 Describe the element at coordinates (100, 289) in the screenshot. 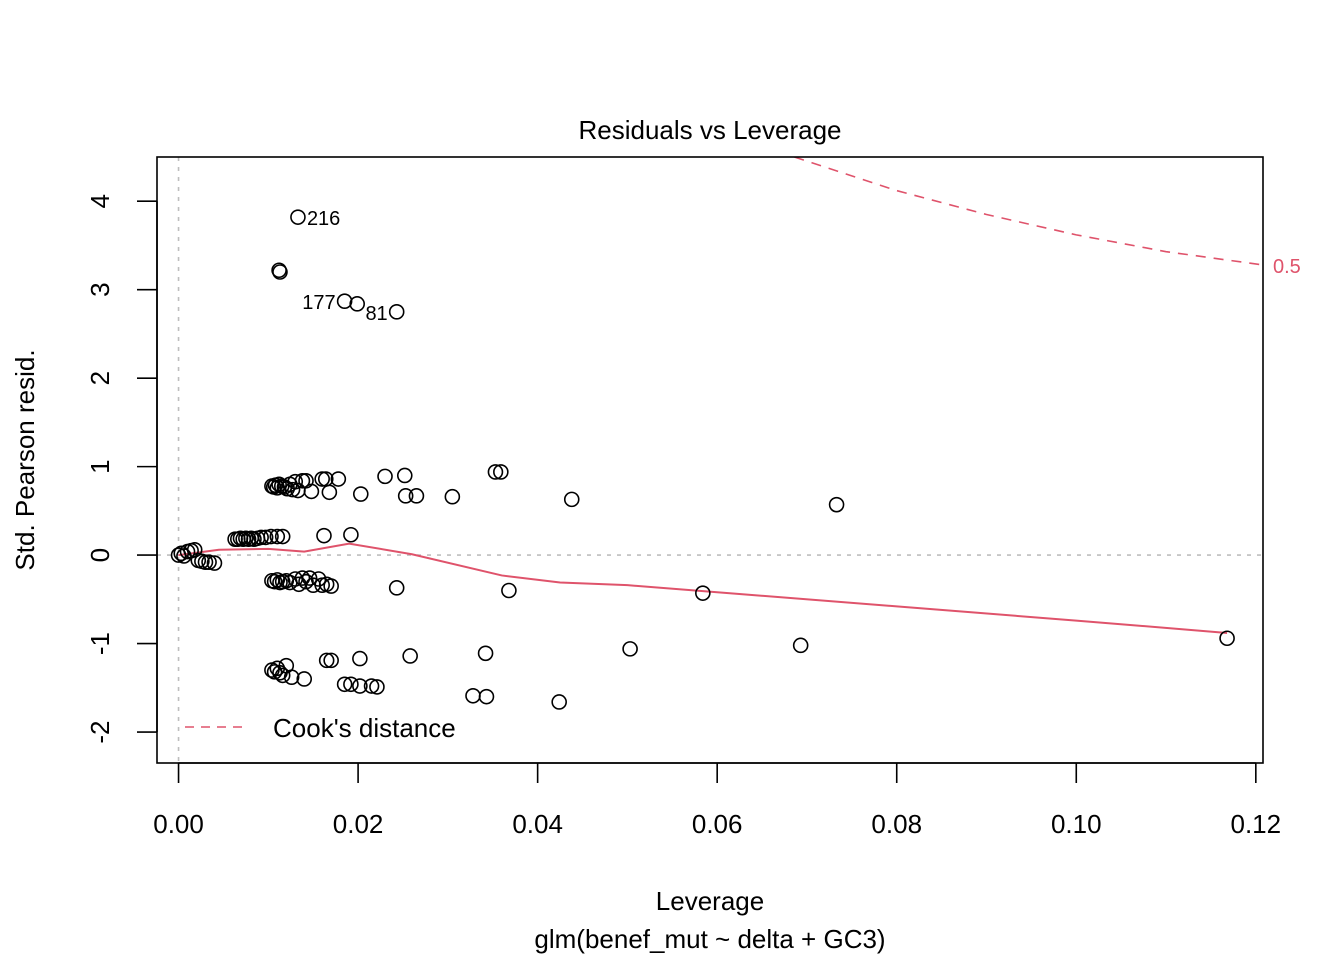

I see `y-tick-label: 3` at that location.